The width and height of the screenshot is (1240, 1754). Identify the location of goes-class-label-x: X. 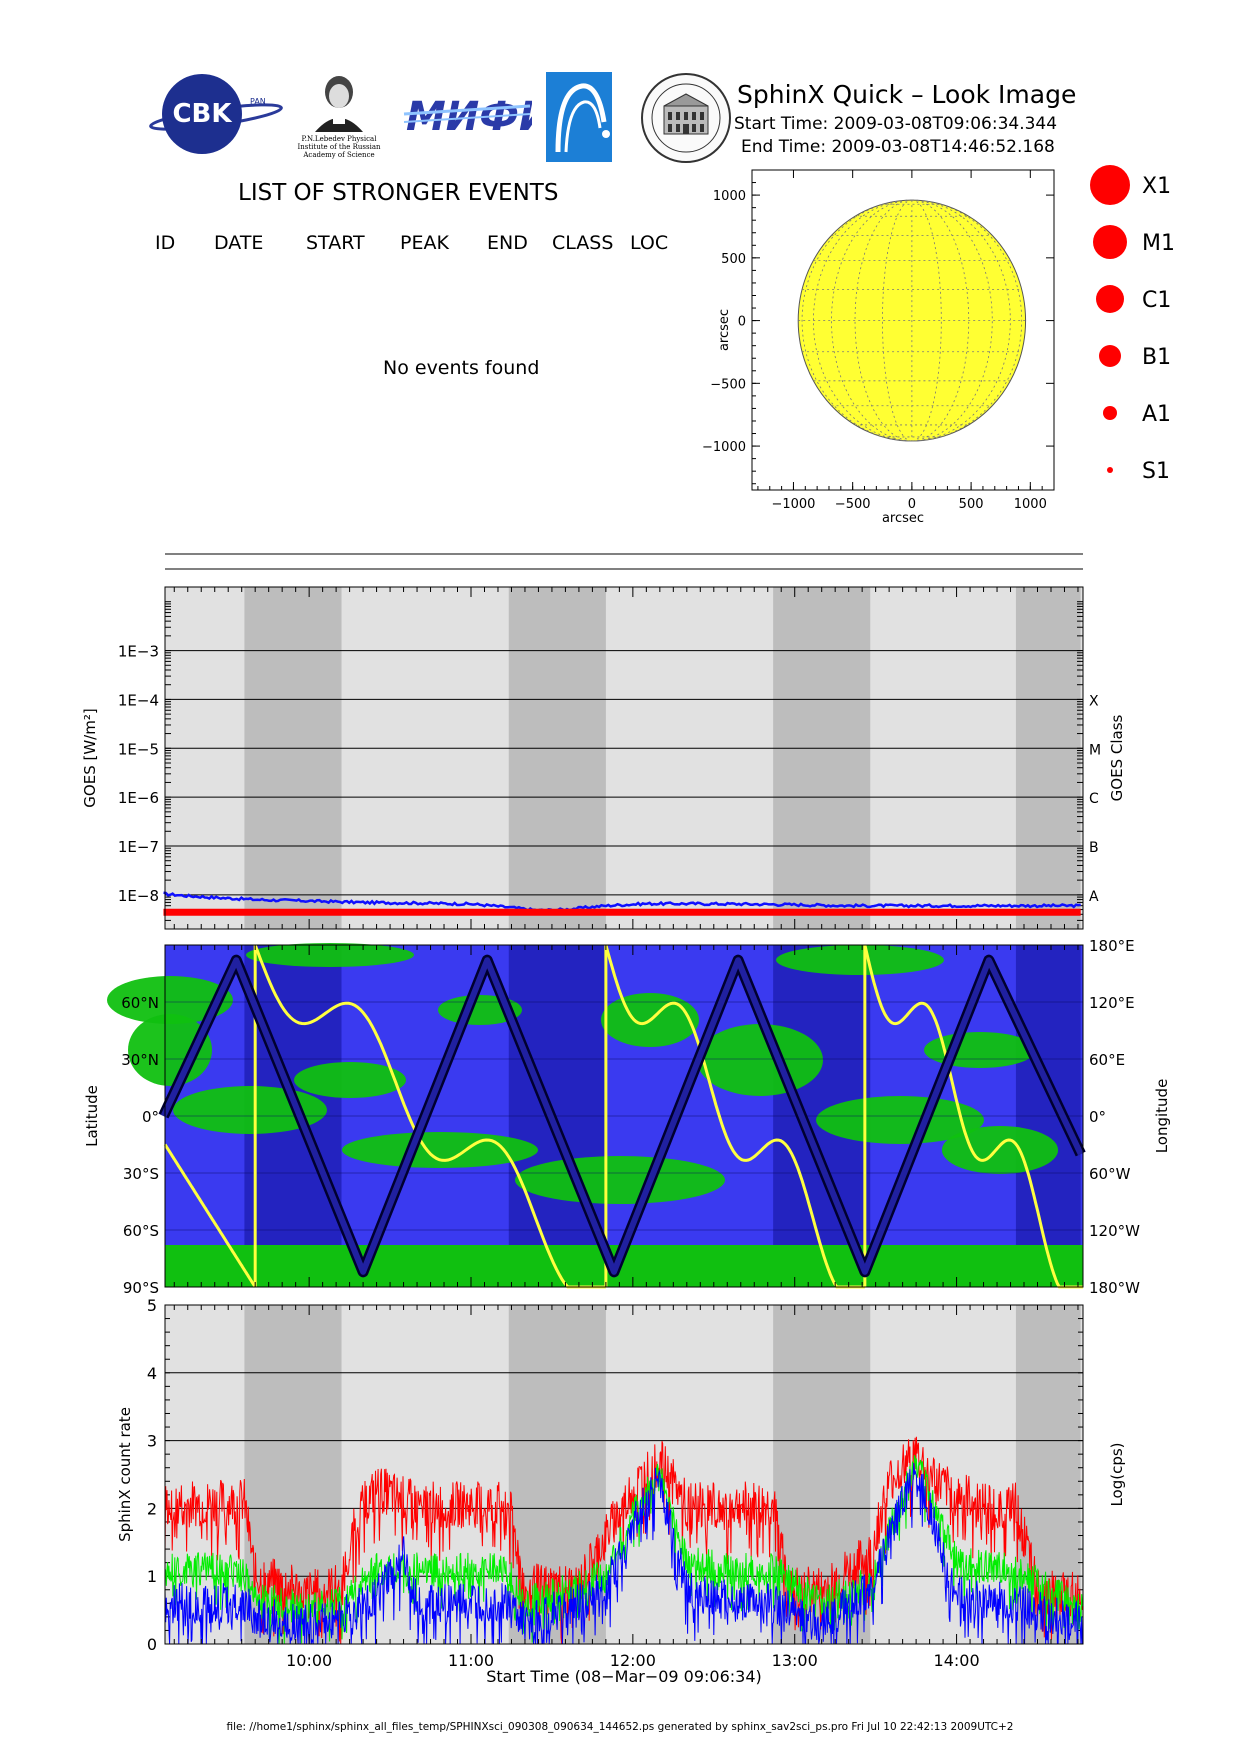
(1094, 701).